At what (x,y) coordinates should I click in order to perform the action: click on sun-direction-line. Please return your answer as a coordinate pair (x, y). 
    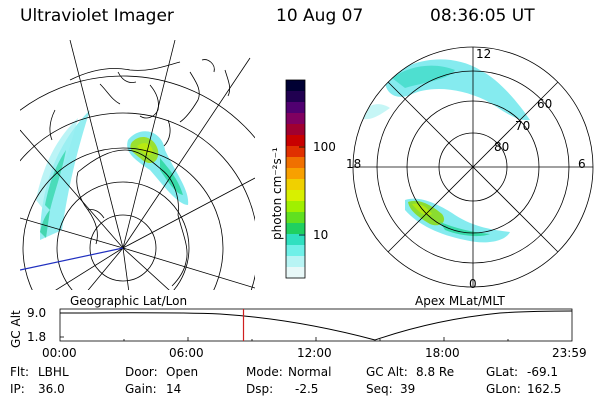
    Looking at the image, I should click on (72, 259).